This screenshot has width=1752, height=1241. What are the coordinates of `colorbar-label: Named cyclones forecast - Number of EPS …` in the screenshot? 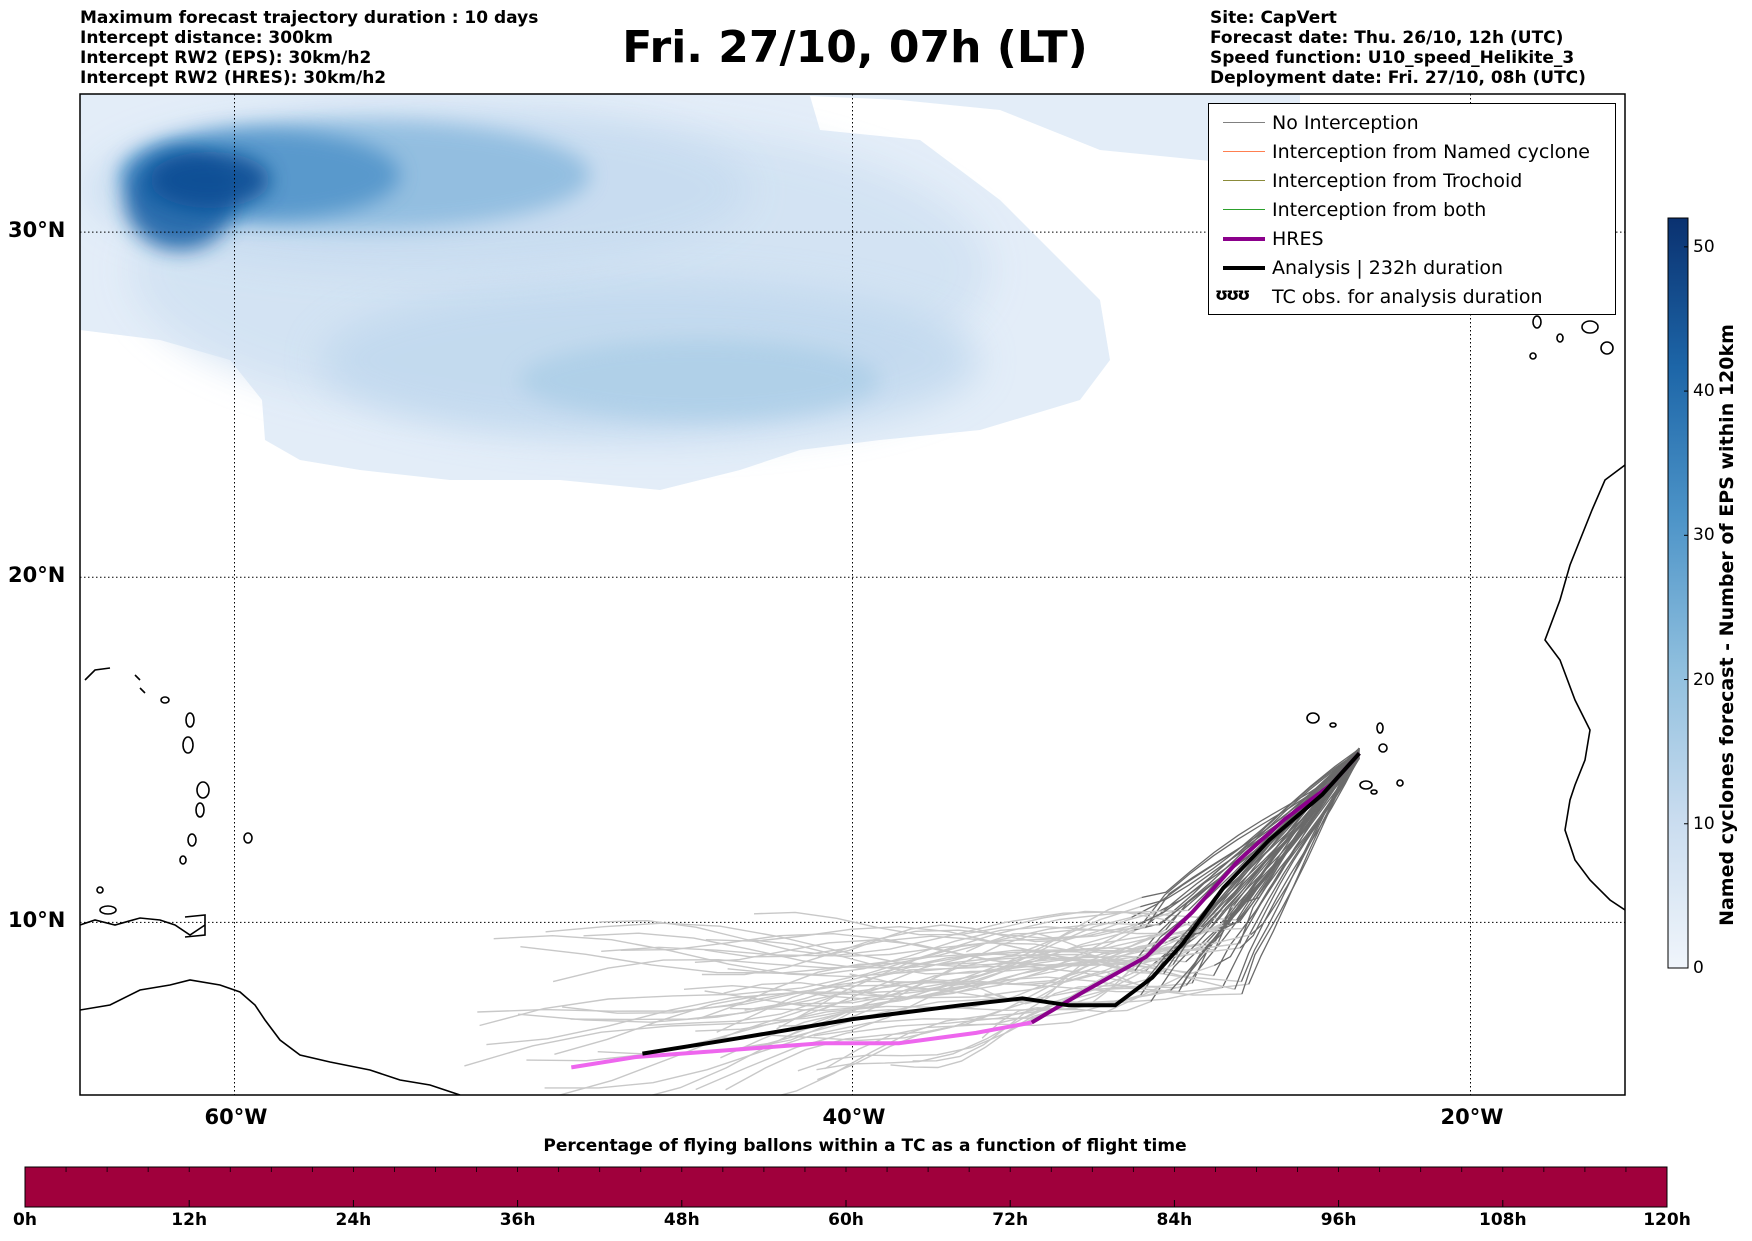 It's located at (1727, 625).